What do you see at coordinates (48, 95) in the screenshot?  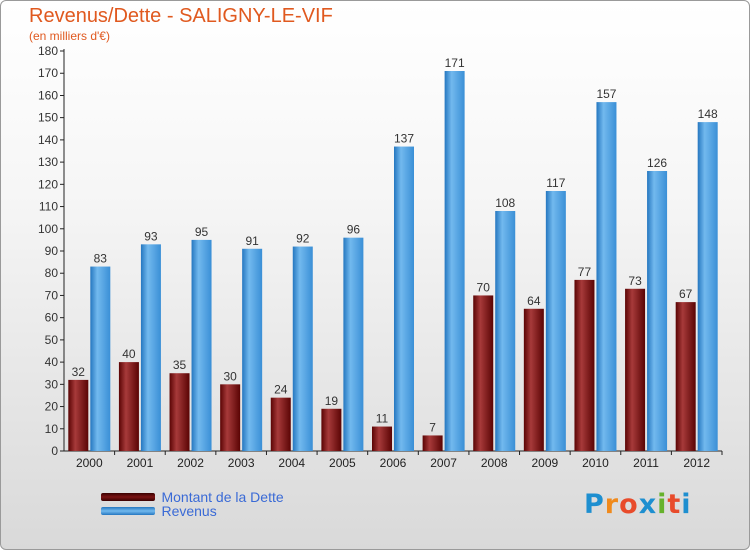 I see `y-tick-label: 160` at bounding box center [48, 95].